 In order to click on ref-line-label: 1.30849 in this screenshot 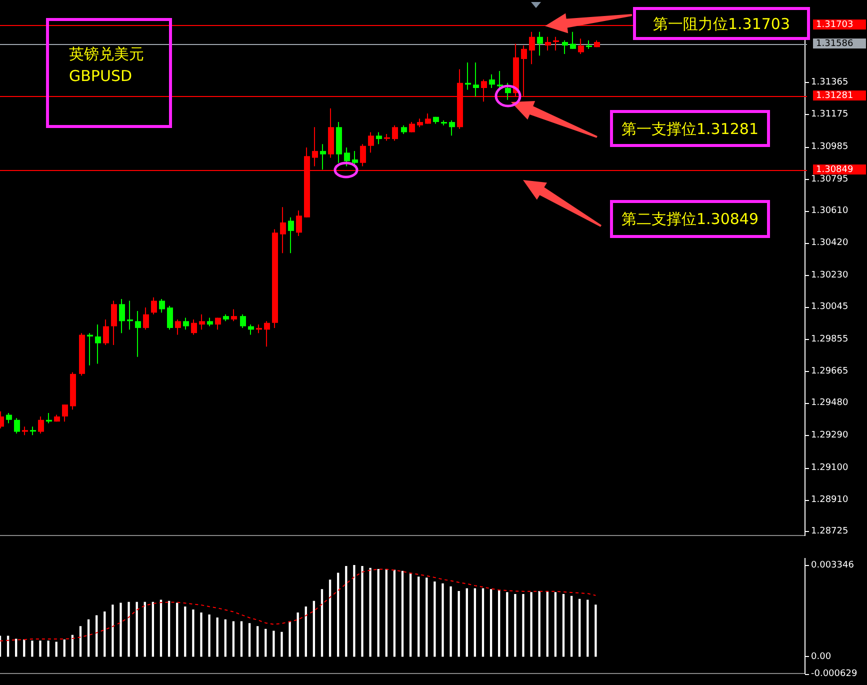, I will do `click(835, 169)`.